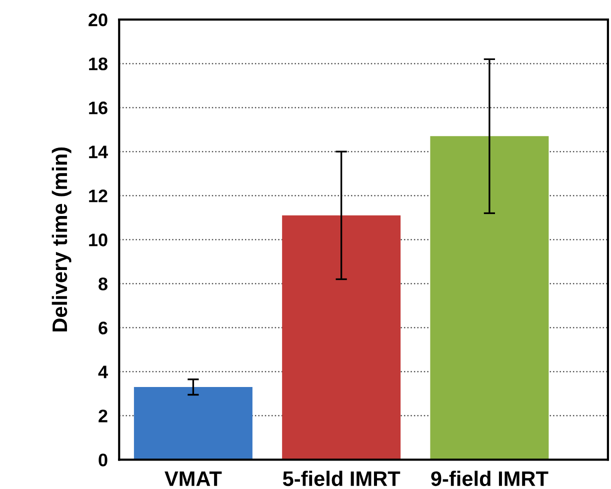  Describe the element at coordinates (62, 239) in the screenshot. I see `y-axis-title: Delivery time (min)` at that location.